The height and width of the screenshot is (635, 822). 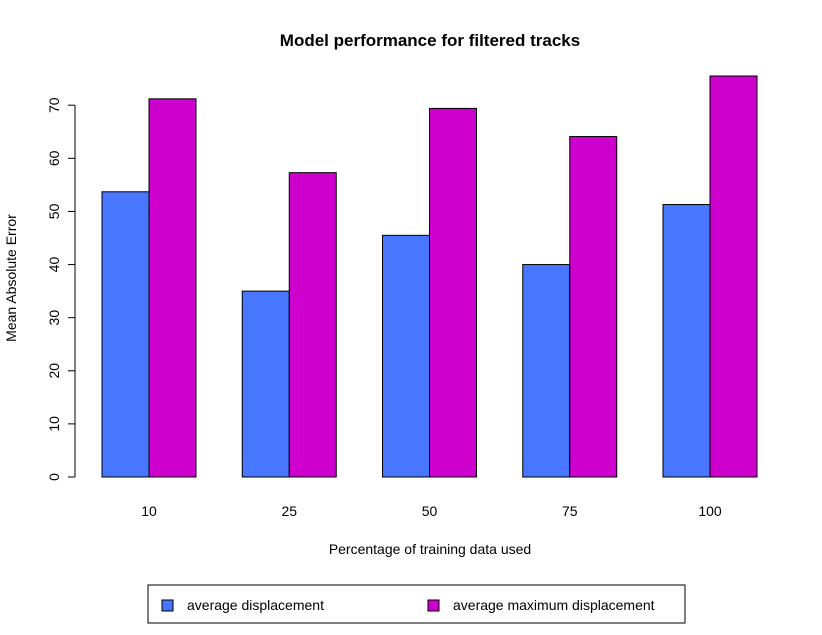 I want to click on x-tick-label: 50, so click(x=430, y=511).